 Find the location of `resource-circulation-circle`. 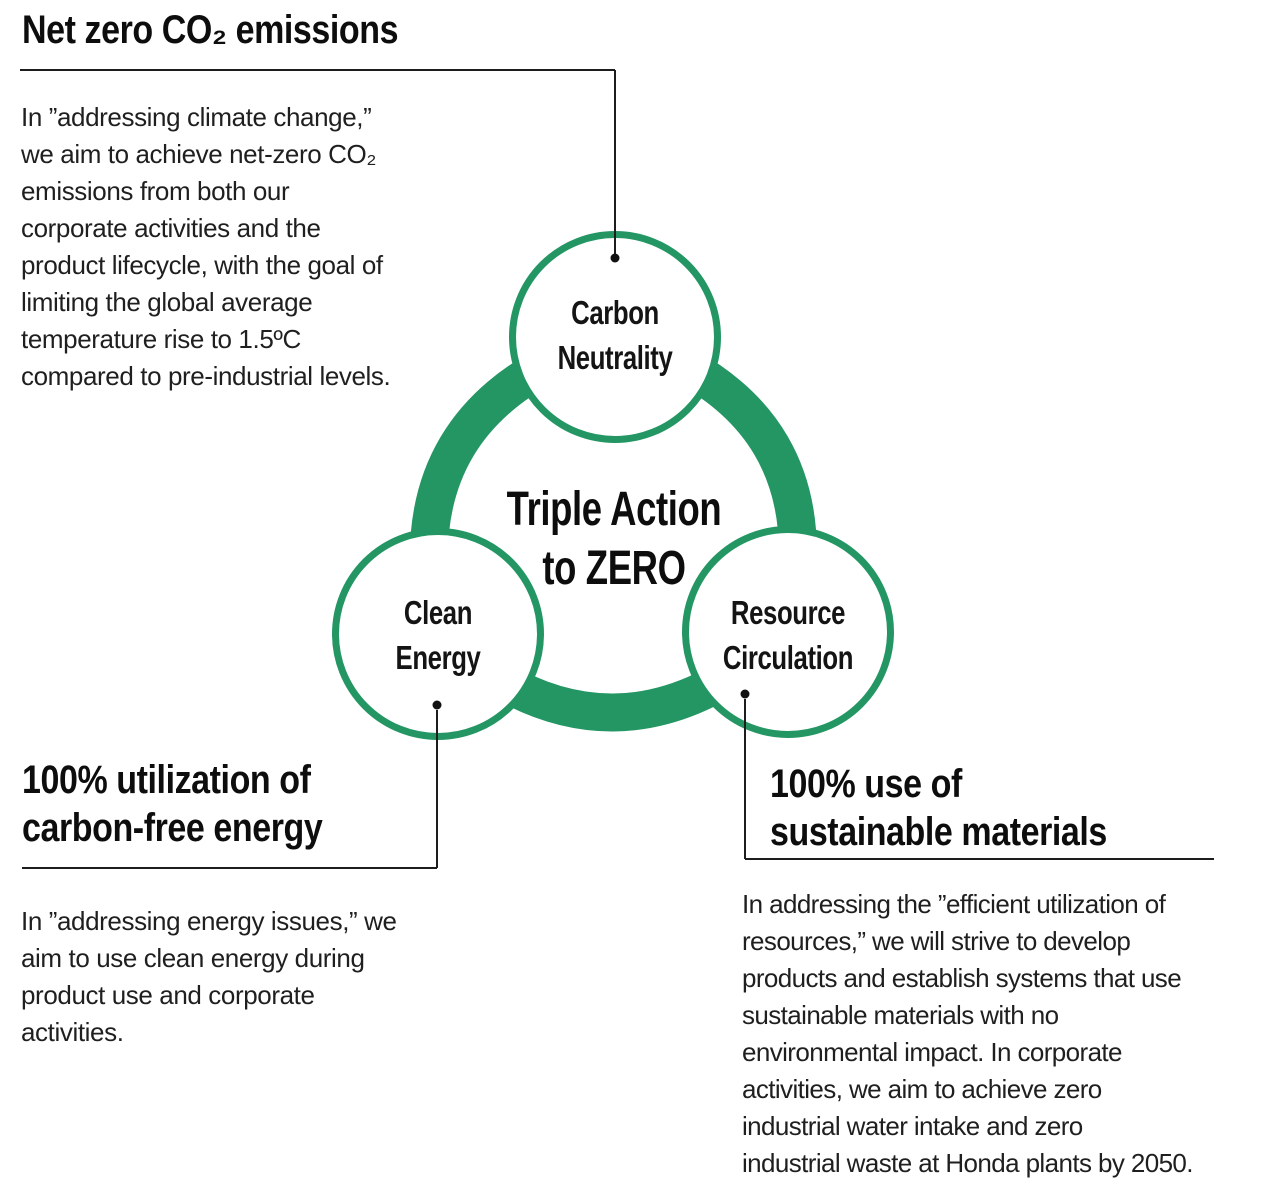

resource-circulation-circle is located at coordinates (788, 632).